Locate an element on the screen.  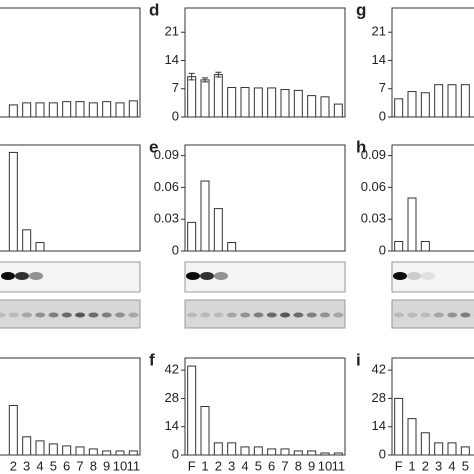
y-tick-label: 21 is located at coordinates (379, 31).